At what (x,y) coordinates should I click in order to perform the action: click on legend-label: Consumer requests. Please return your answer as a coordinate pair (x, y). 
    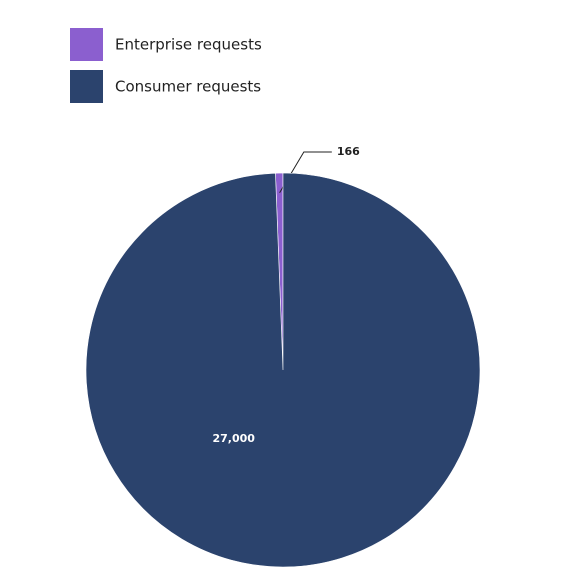
    Looking at the image, I should click on (188, 87).